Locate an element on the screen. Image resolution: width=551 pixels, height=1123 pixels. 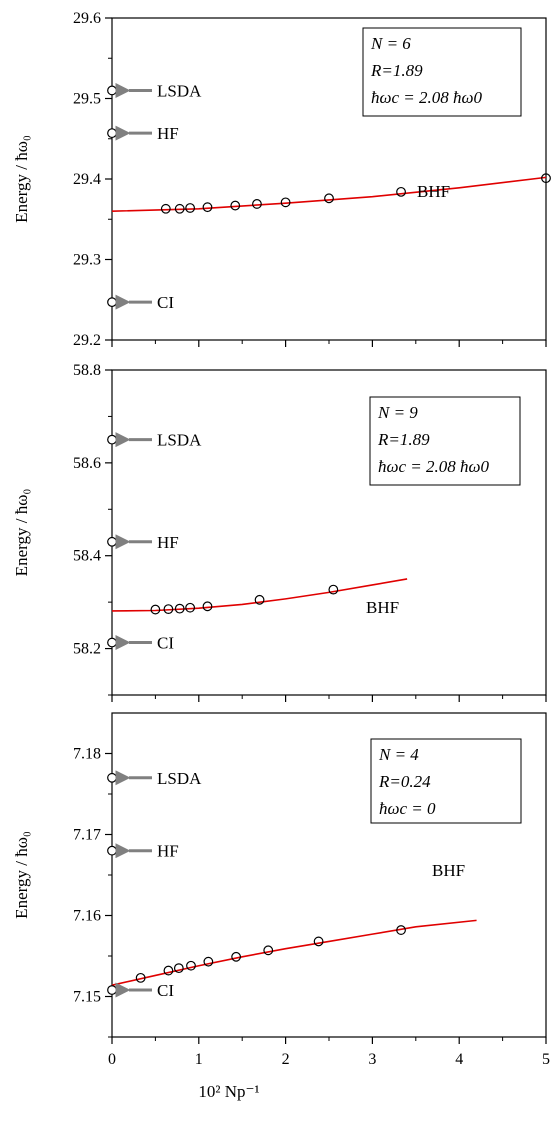
y-tick-label: 29.5 is located at coordinates (87, 99).